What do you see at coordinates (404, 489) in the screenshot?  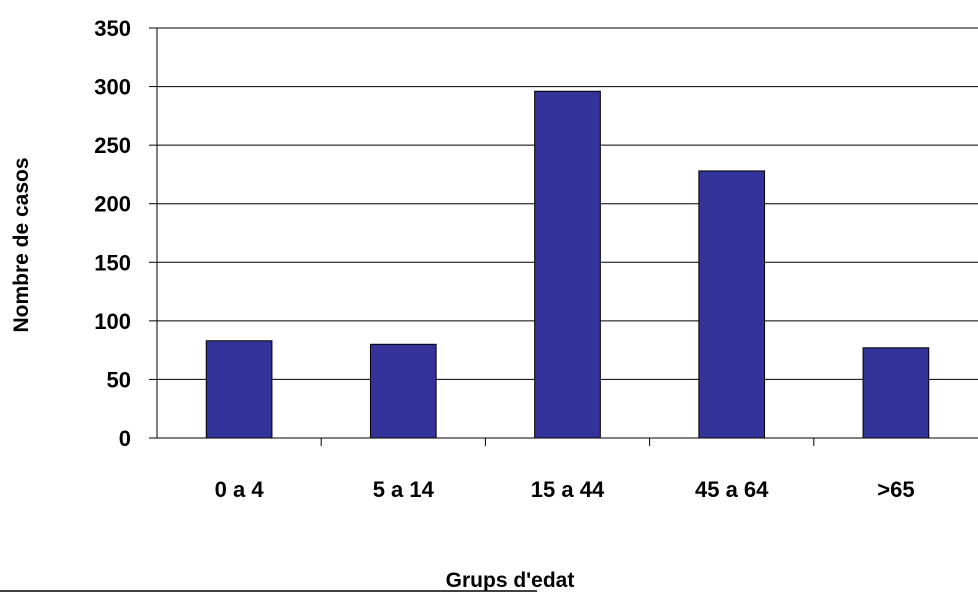 I see `x-tick-label: 5 a 14` at bounding box center [404, 489].